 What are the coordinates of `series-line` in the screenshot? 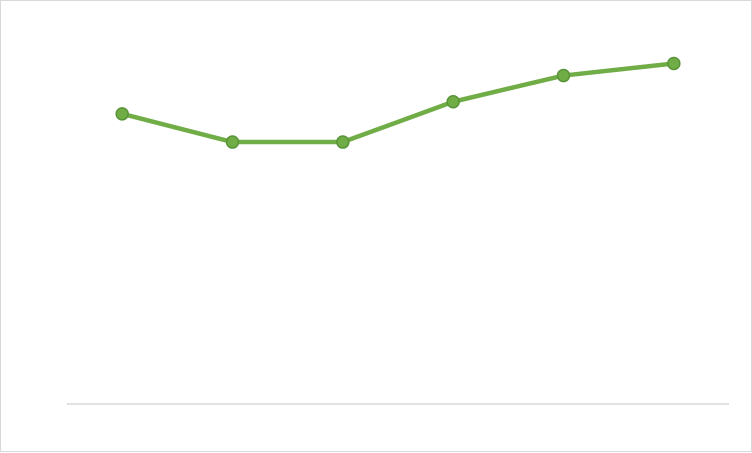 It's located at (398, 103).